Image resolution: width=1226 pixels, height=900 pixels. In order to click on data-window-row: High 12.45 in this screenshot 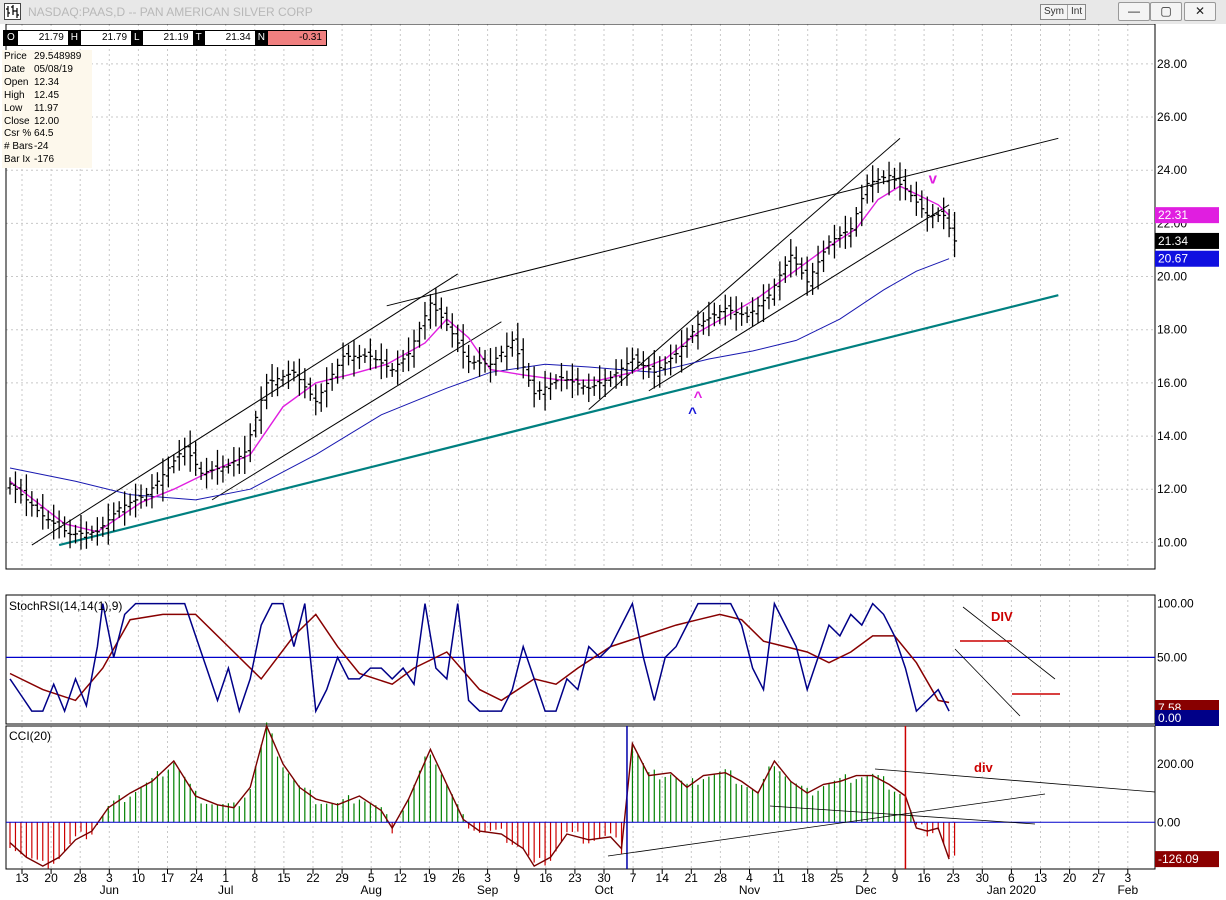, I will do `click(47, 96)`.